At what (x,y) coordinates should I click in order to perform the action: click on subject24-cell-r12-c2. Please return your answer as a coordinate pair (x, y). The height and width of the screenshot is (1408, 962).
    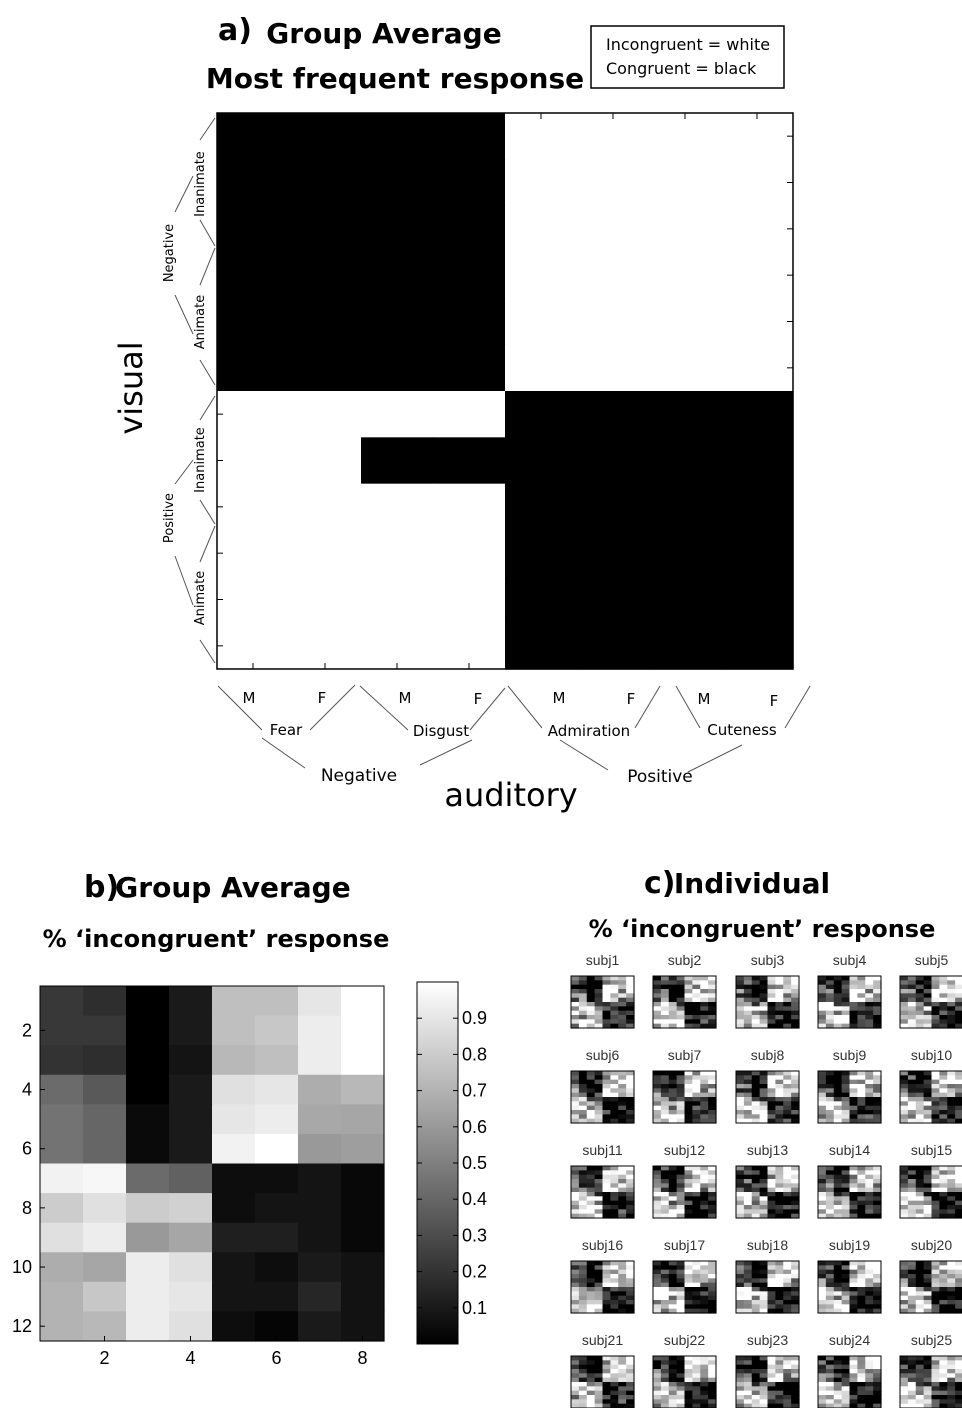
    Looking at the image, I should click on (830, 1405).